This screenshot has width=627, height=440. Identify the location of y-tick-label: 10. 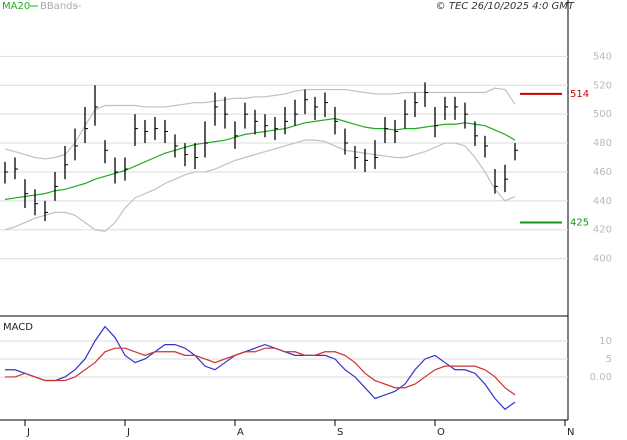
(605, 341).